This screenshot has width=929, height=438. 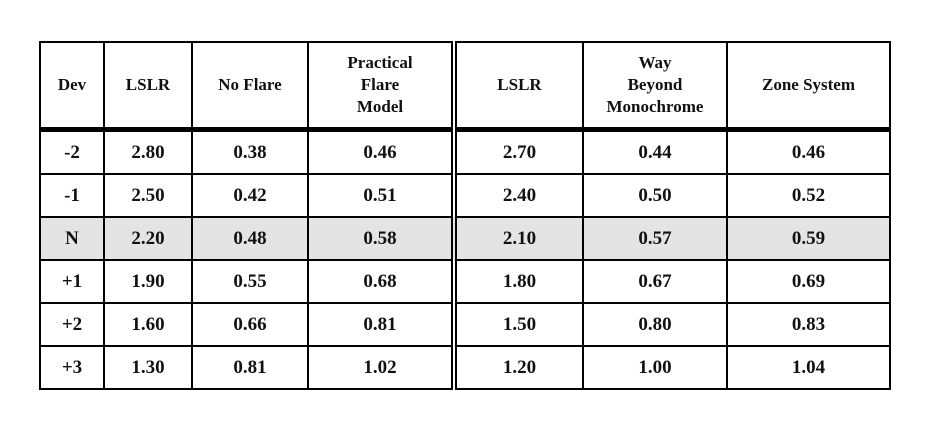 What do you see at coordinates (72, 86) in the screenshot?
I see `header-cell: Dev` at bounding box center [72, 86].